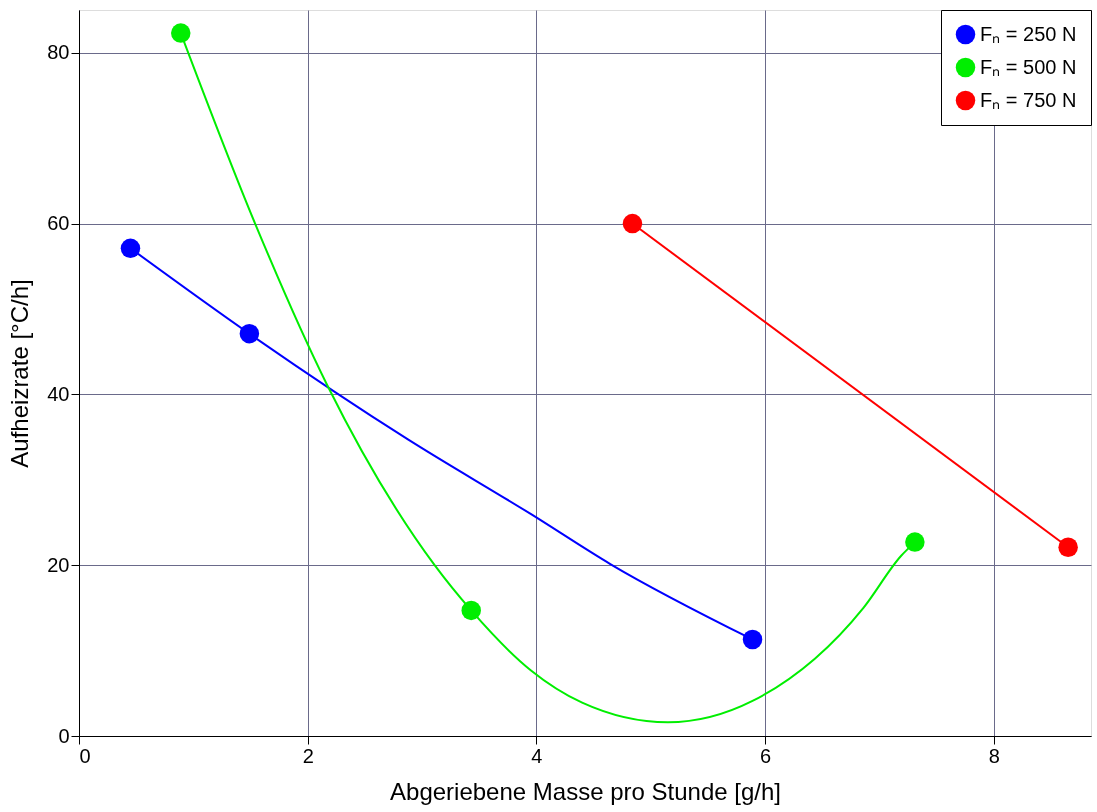 The image size is (1097, 812). What do you see at coordinates (58, 52) in the screenshot?
I see `y-tick-label: 80` at bounding box center [58, 52].